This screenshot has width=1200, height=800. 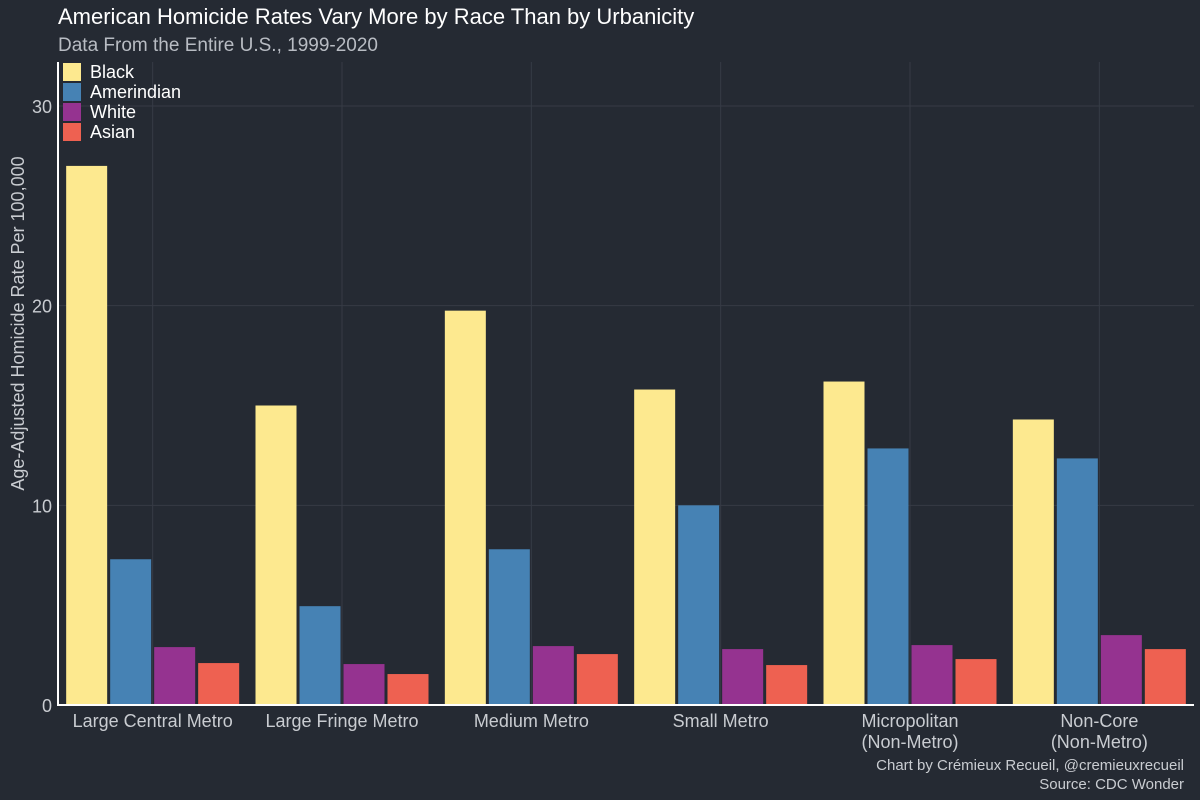 What do you see at coordinates (218, 45) in the screenshot?
I see `chart-subtitle: Data From the Entire U.S., 1999-2020` at bounding box center [218, 45].